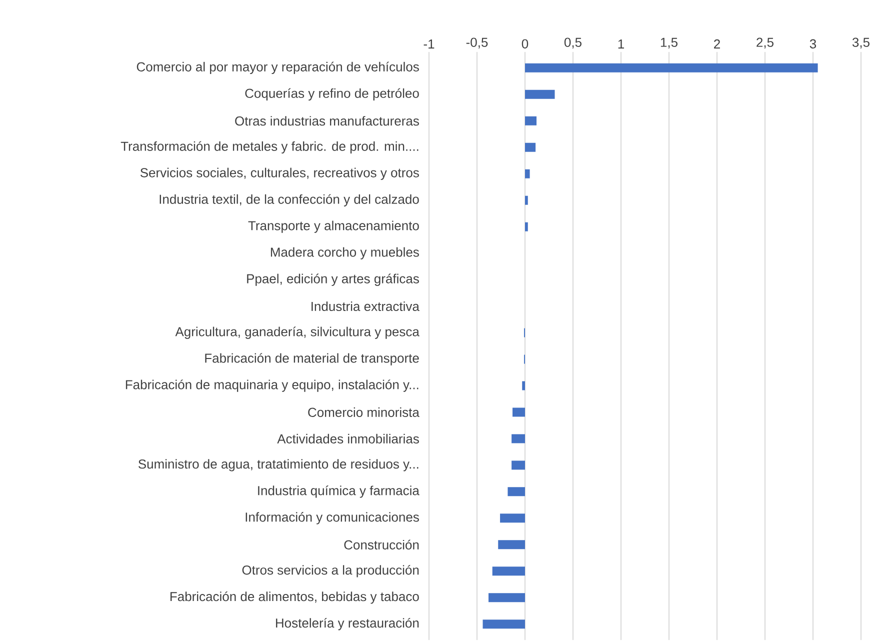 The width and height of the screenshot is (871, 644). I want to click on y-tick-label: Coquerías y refino de petróleo, so click(332, 94).